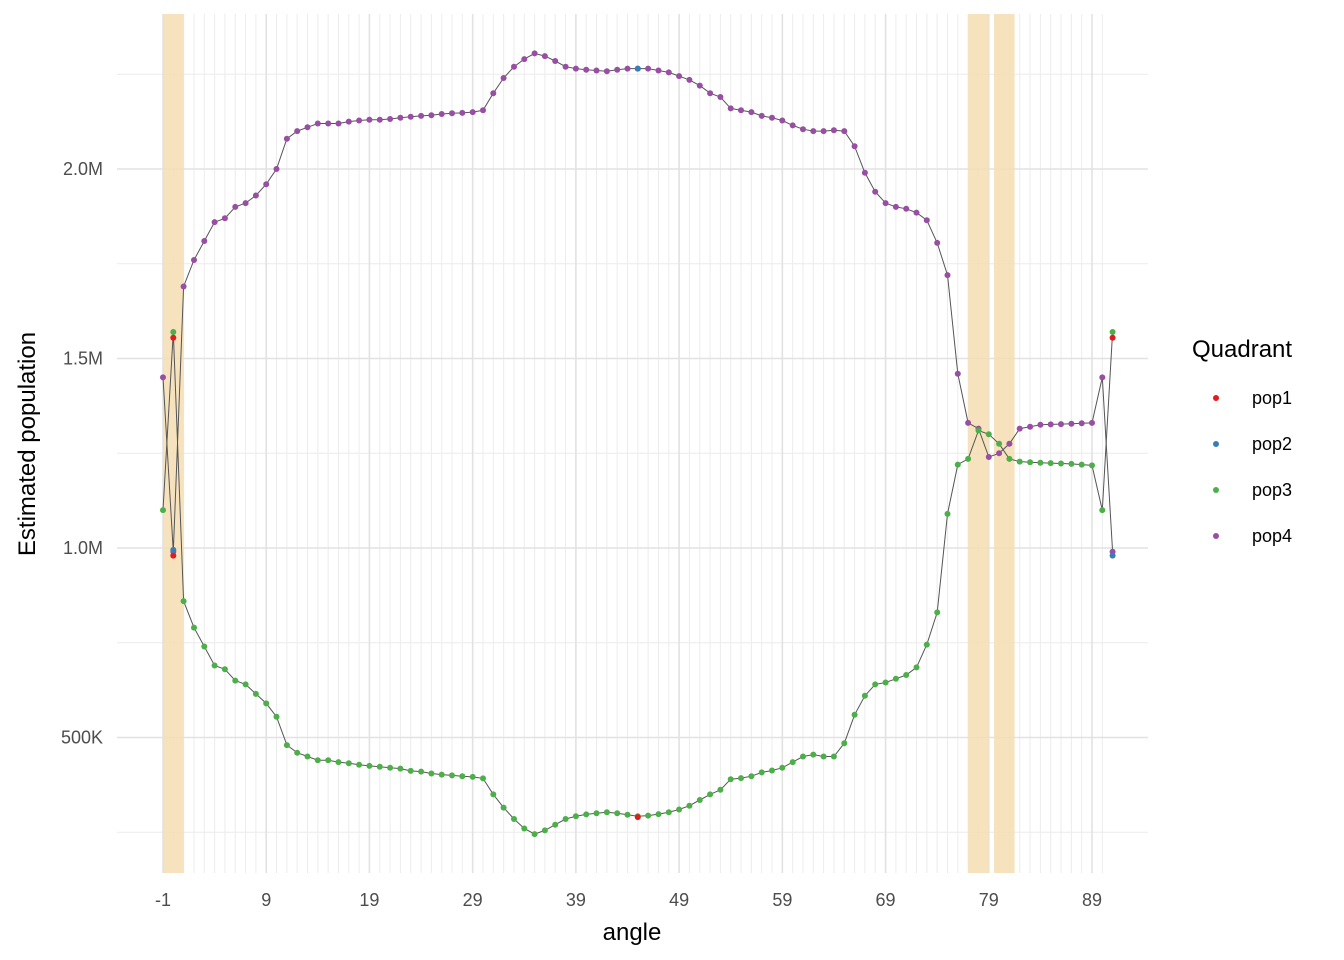  Describe the element at coordinates (82, 738) in the screenshot. I see `y-tick-label: 500K` at that location.